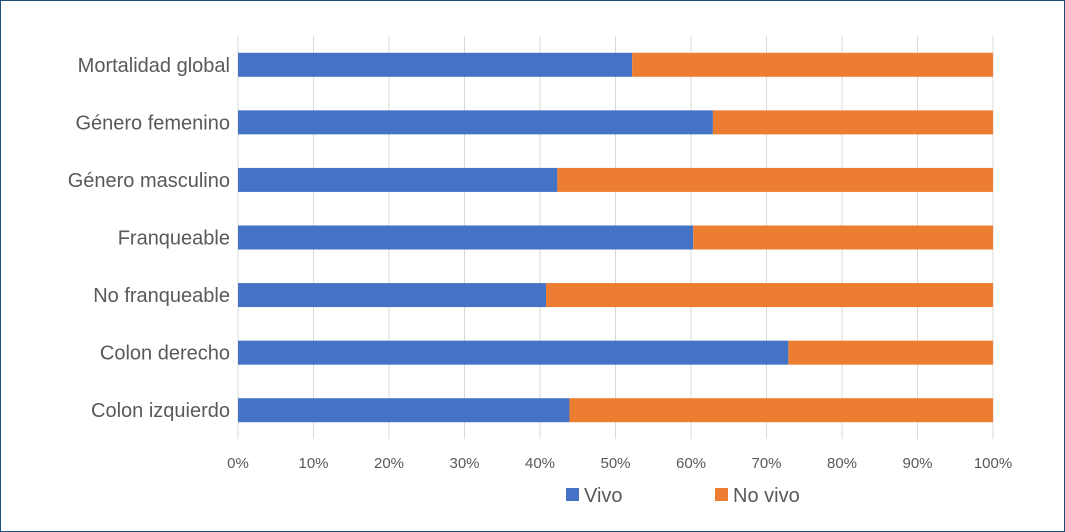  I want to click on x-tick-label: 80%, so click(842, 463).